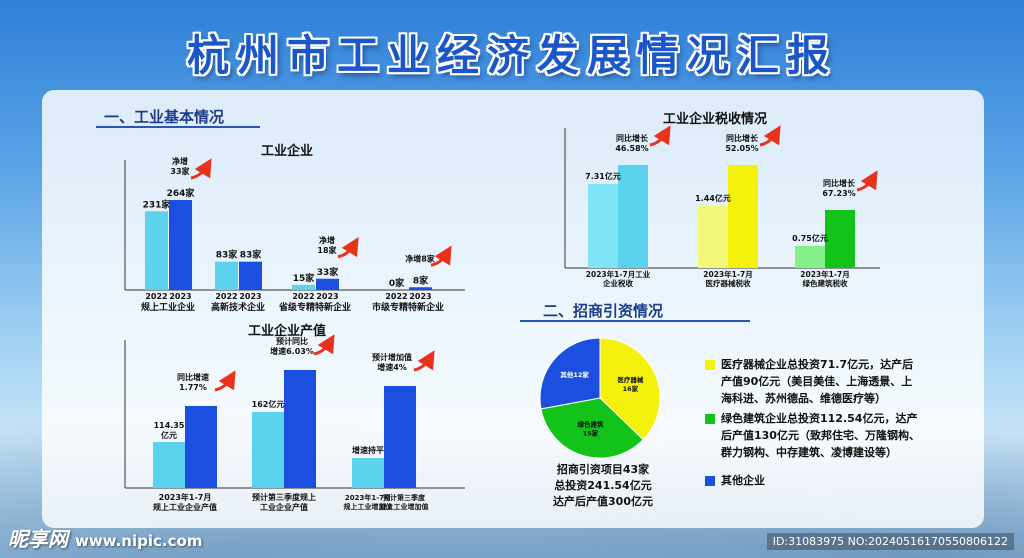 The image size is (1024, 558). What do you see at coordinates (420, 258) in the screenshot?
I see `enterprise-annotation: 净增8家` at bounding box center [420, 258].